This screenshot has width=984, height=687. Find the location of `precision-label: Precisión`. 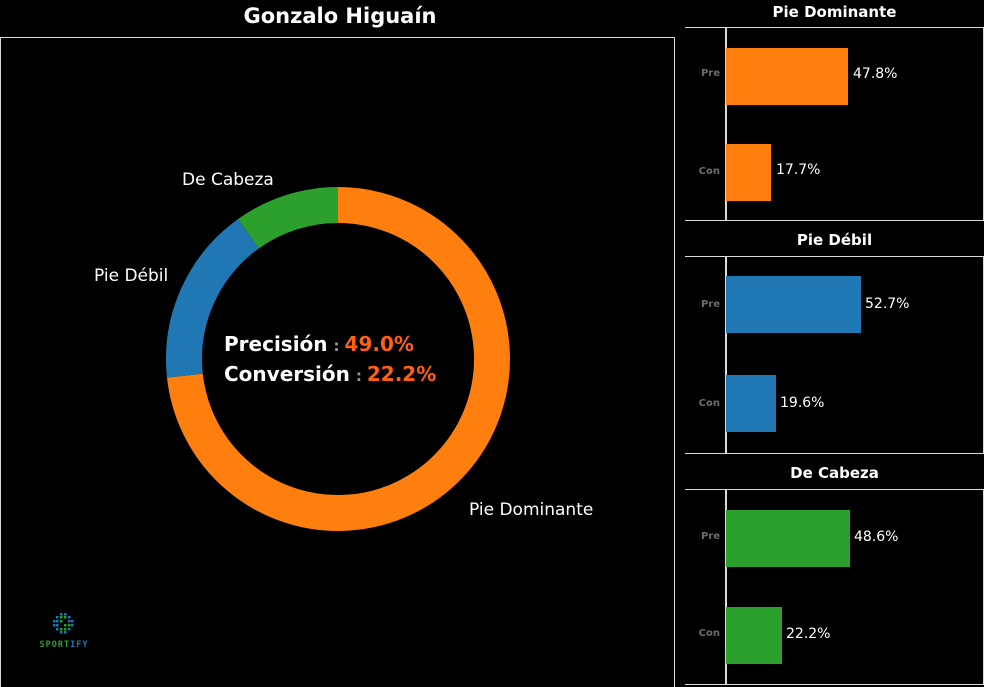

precision-label: Precisión is located at coordinates (276, 344).